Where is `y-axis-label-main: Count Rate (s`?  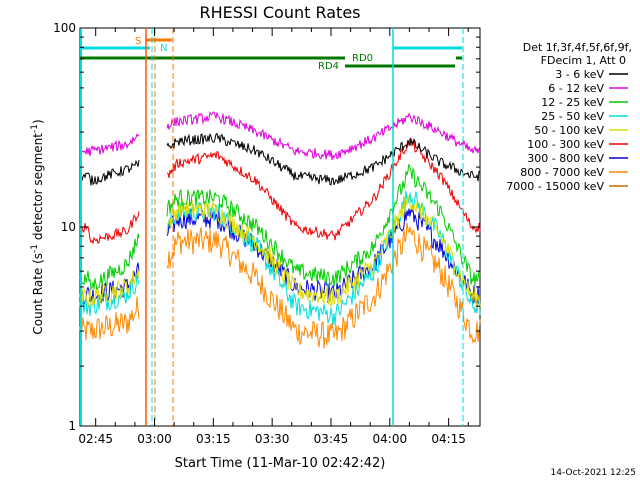
y-axis-label-main: Count Rate (s is located at coordinates (38, 294).